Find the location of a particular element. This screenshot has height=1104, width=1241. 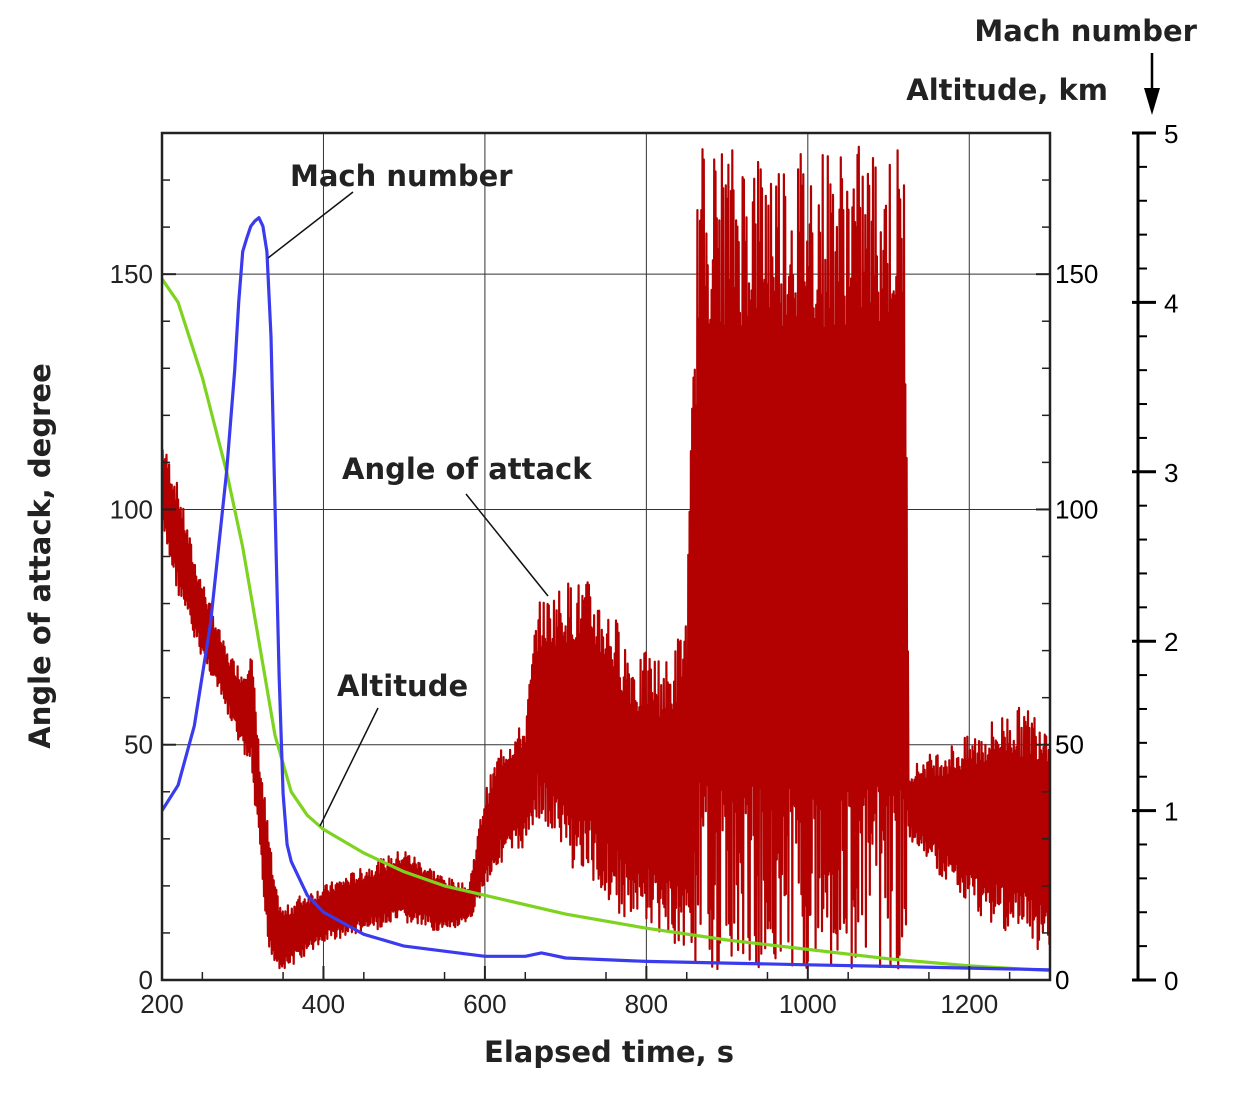

annotation-aoa: Angle of attack is located at coordinates (467, 469).